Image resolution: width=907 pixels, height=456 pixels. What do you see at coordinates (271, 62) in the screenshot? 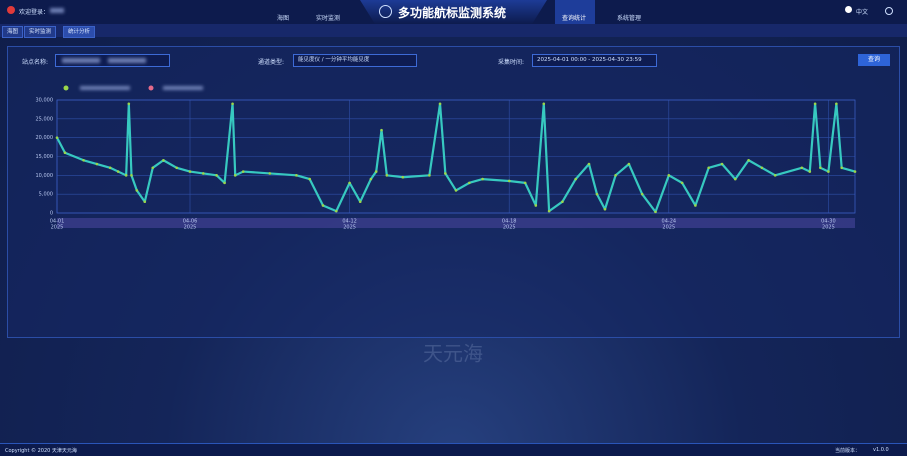
I see `channel-label: 通道类型:` at bounding box center [271, 62].